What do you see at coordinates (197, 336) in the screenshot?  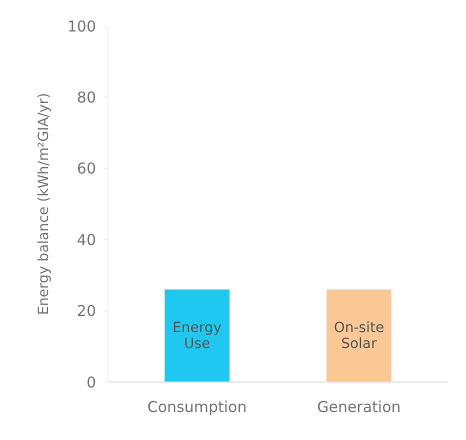 I see `annotation: Energy Use` at bounding box center [197, 336].